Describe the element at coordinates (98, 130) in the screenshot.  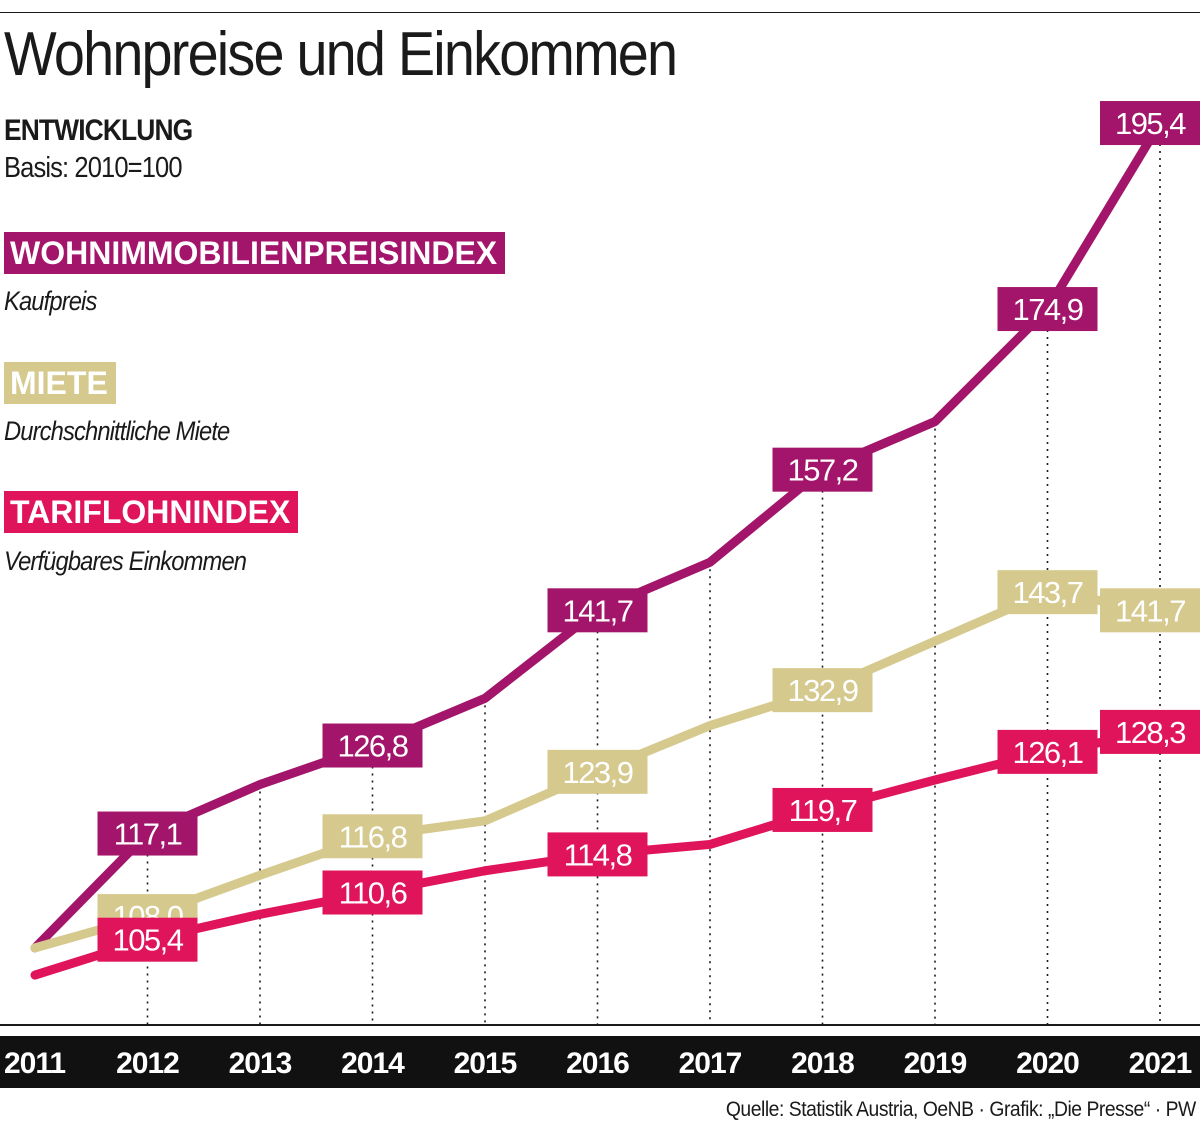
I see `chart-subtitle: ENTWICKLUNG` at that location.